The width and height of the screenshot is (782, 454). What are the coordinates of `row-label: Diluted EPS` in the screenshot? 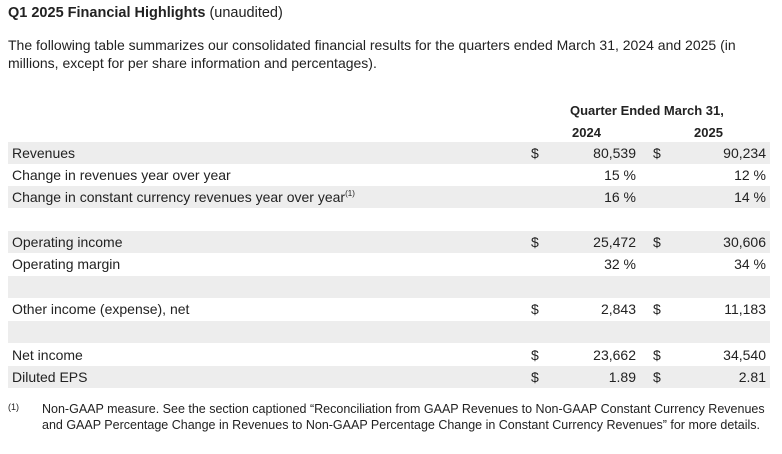 It's located at (49, 377).